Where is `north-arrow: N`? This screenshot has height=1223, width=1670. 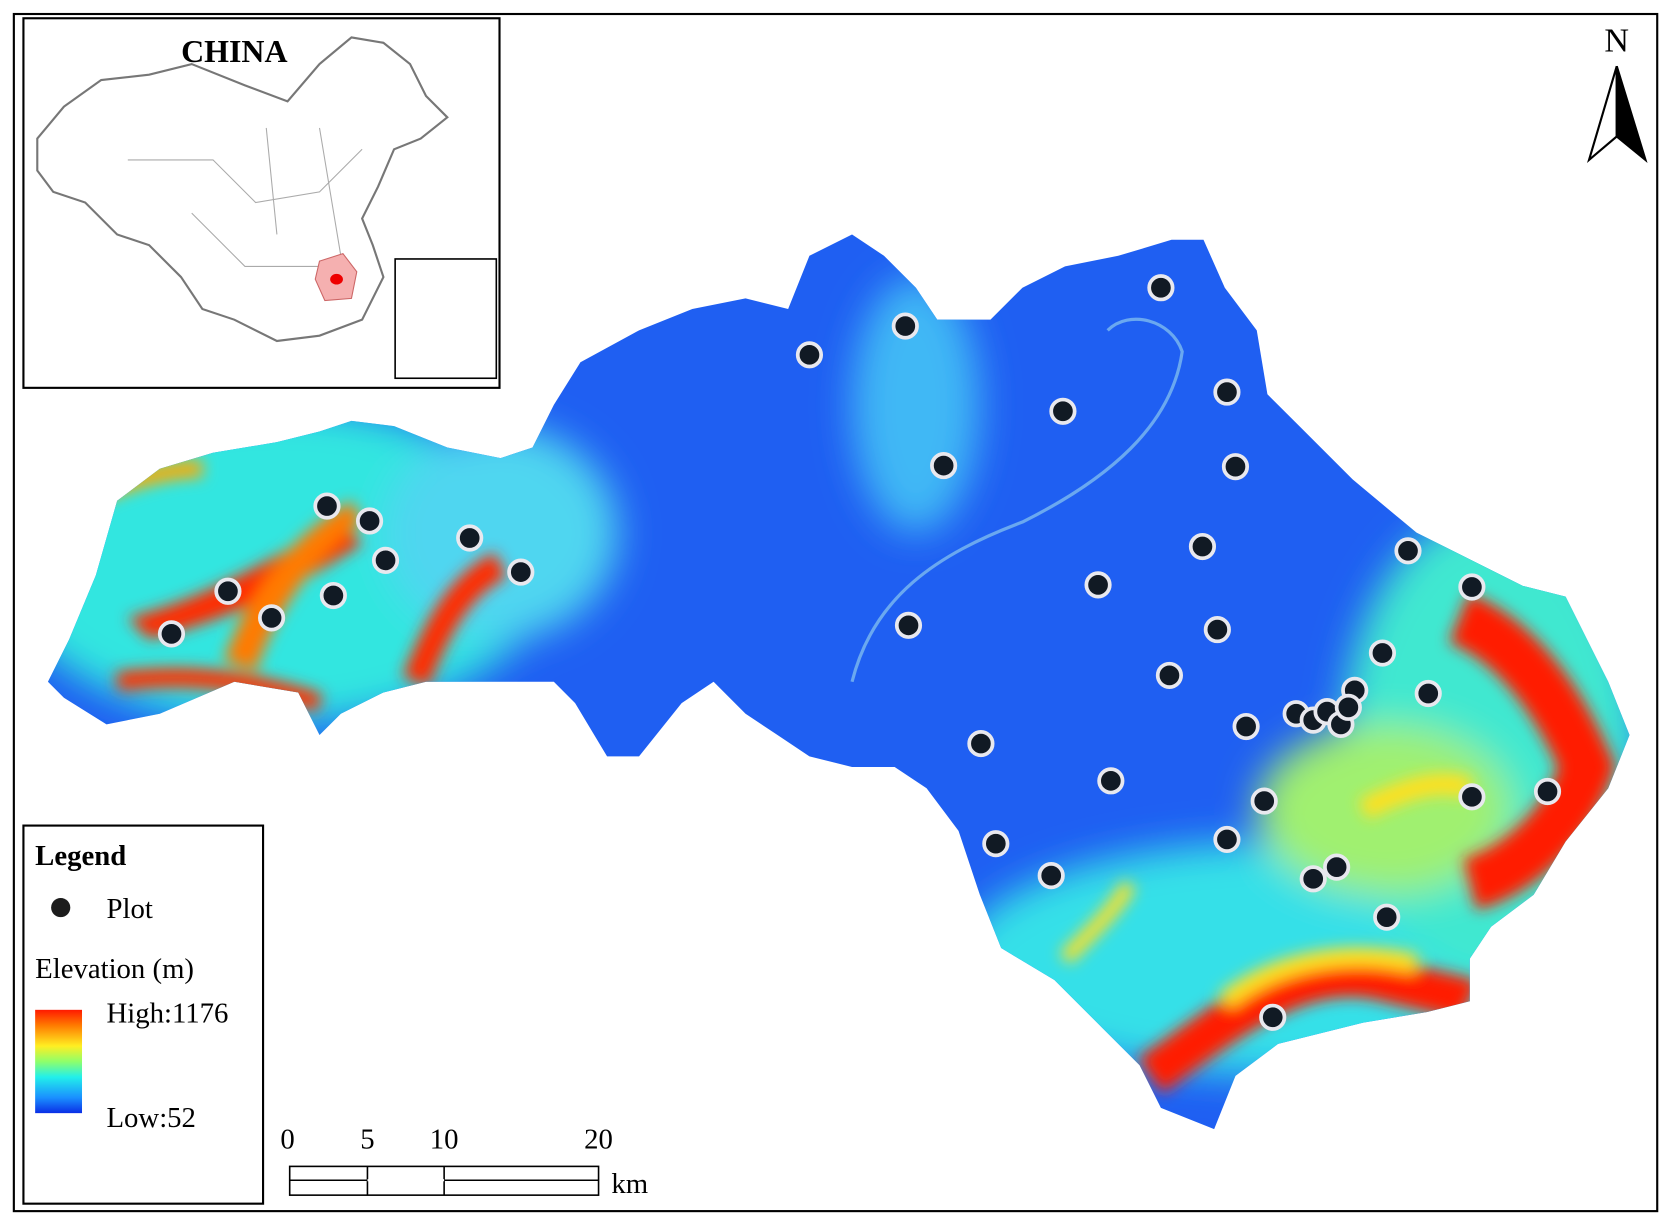
north-arrow: N is located at coordinates (1617, 93).